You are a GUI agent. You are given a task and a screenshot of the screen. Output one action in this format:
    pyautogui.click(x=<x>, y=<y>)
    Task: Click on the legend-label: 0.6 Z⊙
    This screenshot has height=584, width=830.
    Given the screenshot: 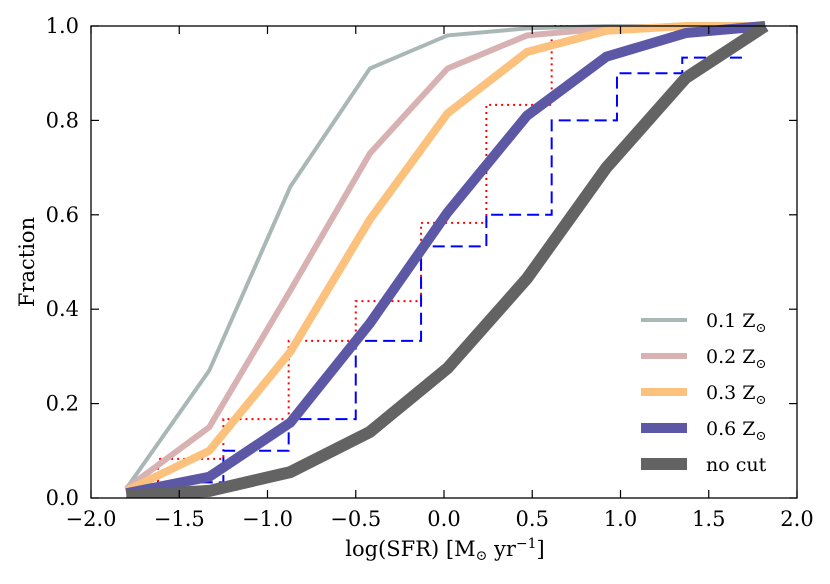 What is the action you would take?
    pyautogui.click(x=736, y=431)
    